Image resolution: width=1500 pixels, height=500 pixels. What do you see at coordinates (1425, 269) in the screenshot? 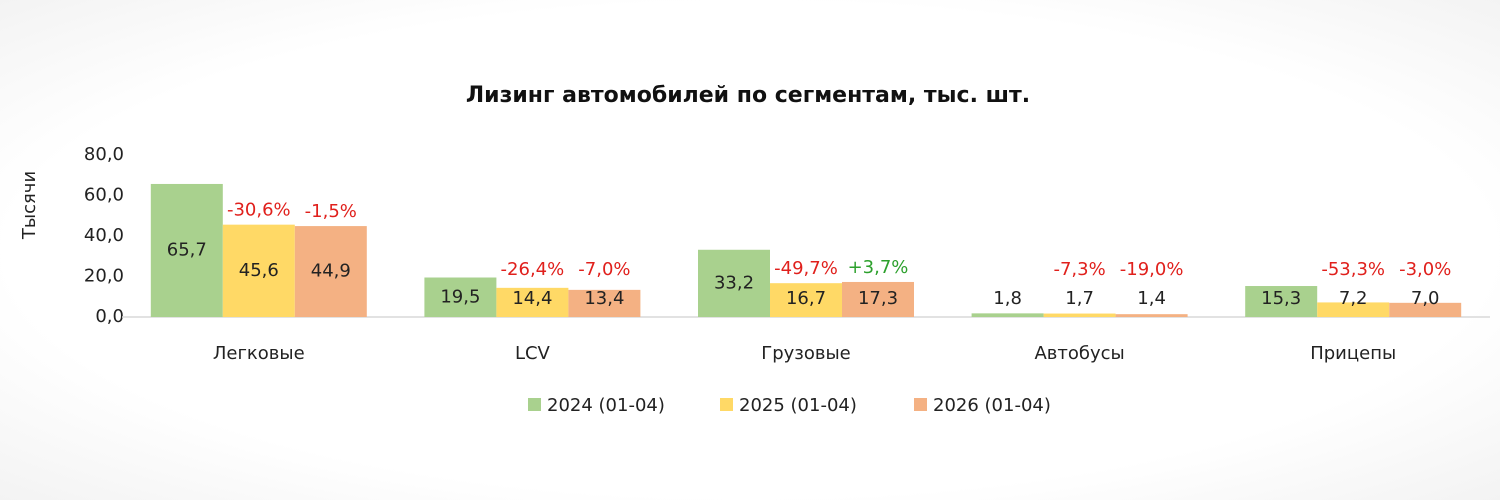
I see `change-label: -3,0%` at bounding box center [1425, 269].